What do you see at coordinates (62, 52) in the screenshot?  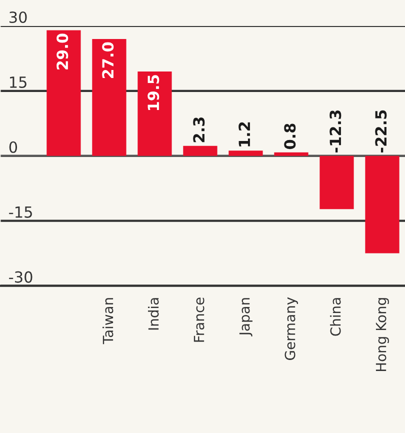 I see `data-label: 29.0` at bounding box center [62, 52].